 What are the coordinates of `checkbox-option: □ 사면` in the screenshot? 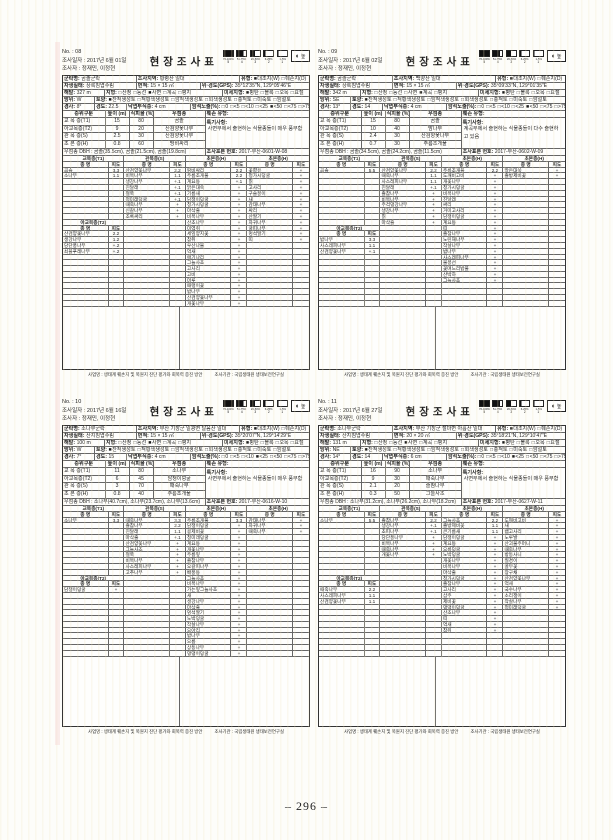 It's located at (410, 93).